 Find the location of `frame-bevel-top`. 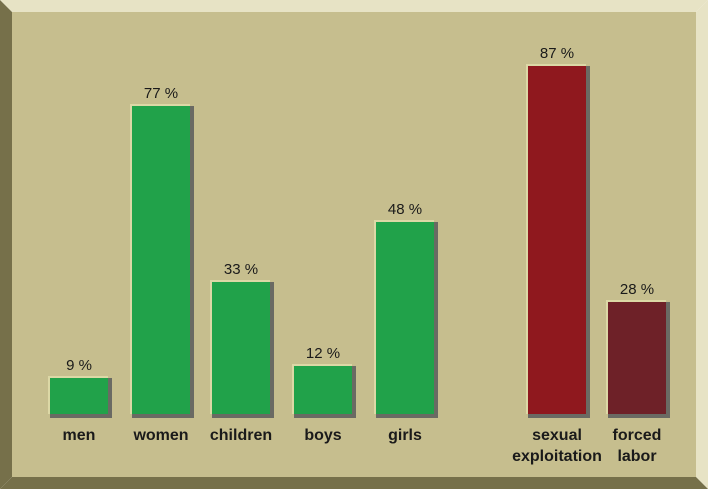

frame-bevel-top is located at coordinates (354, 6).